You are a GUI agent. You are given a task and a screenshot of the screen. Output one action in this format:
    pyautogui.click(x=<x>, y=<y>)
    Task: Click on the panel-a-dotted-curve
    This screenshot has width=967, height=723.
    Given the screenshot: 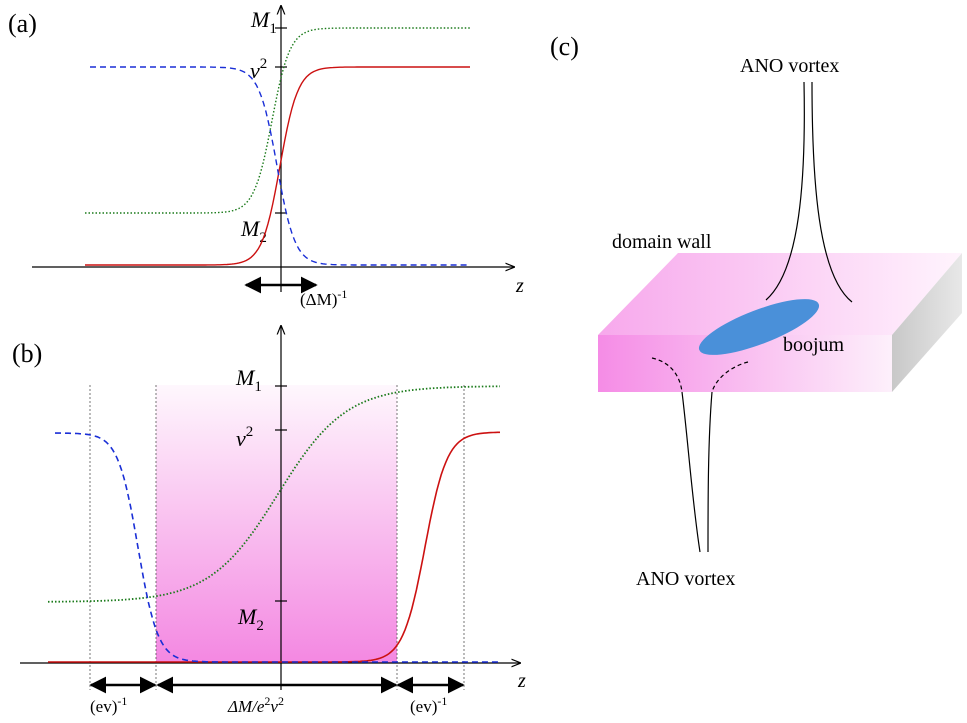 What is the action you would take?
    pyautogui.click(x=277, y=120)
    